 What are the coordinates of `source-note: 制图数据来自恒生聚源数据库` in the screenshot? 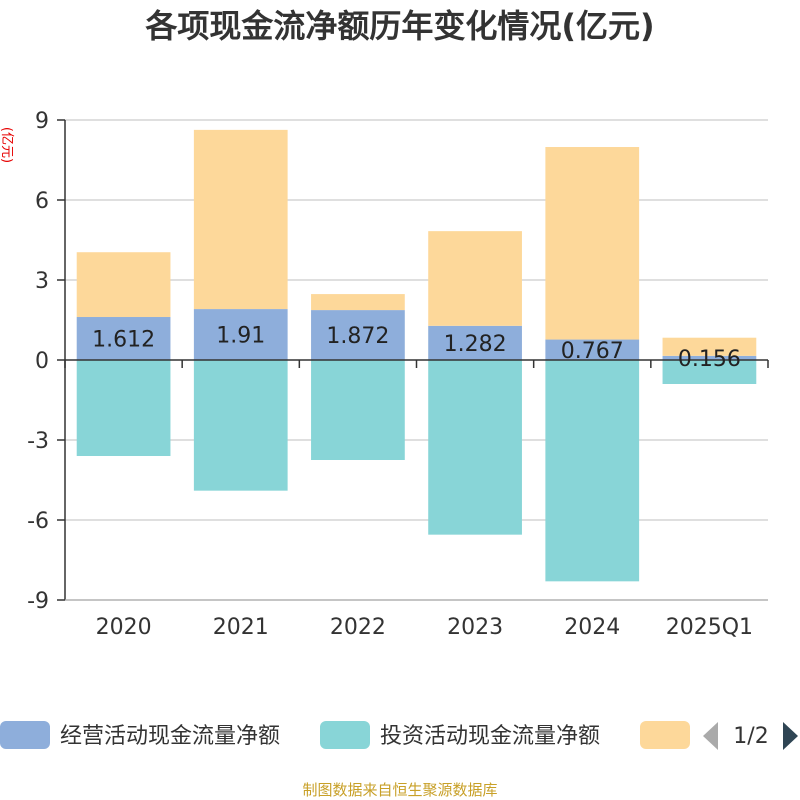 It's located at (399, 790).